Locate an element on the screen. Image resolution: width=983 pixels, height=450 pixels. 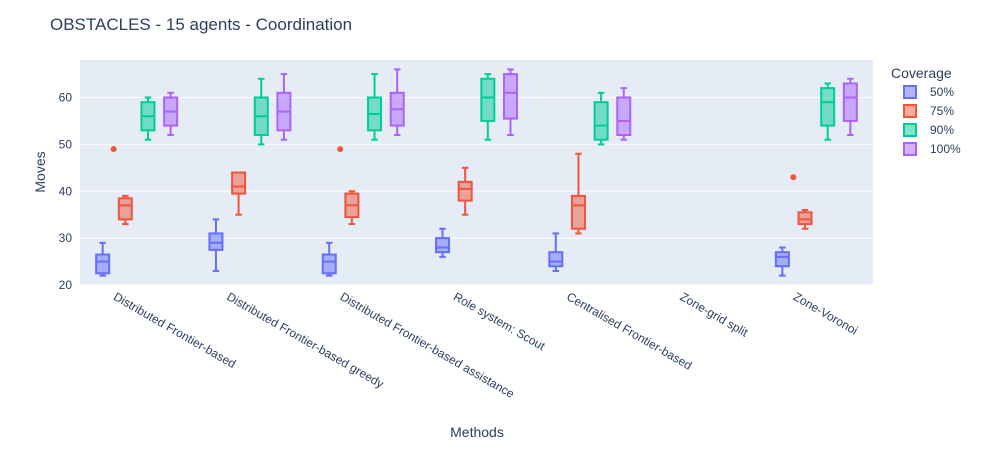
box-100%-0 is located at coordinates (171, 113).